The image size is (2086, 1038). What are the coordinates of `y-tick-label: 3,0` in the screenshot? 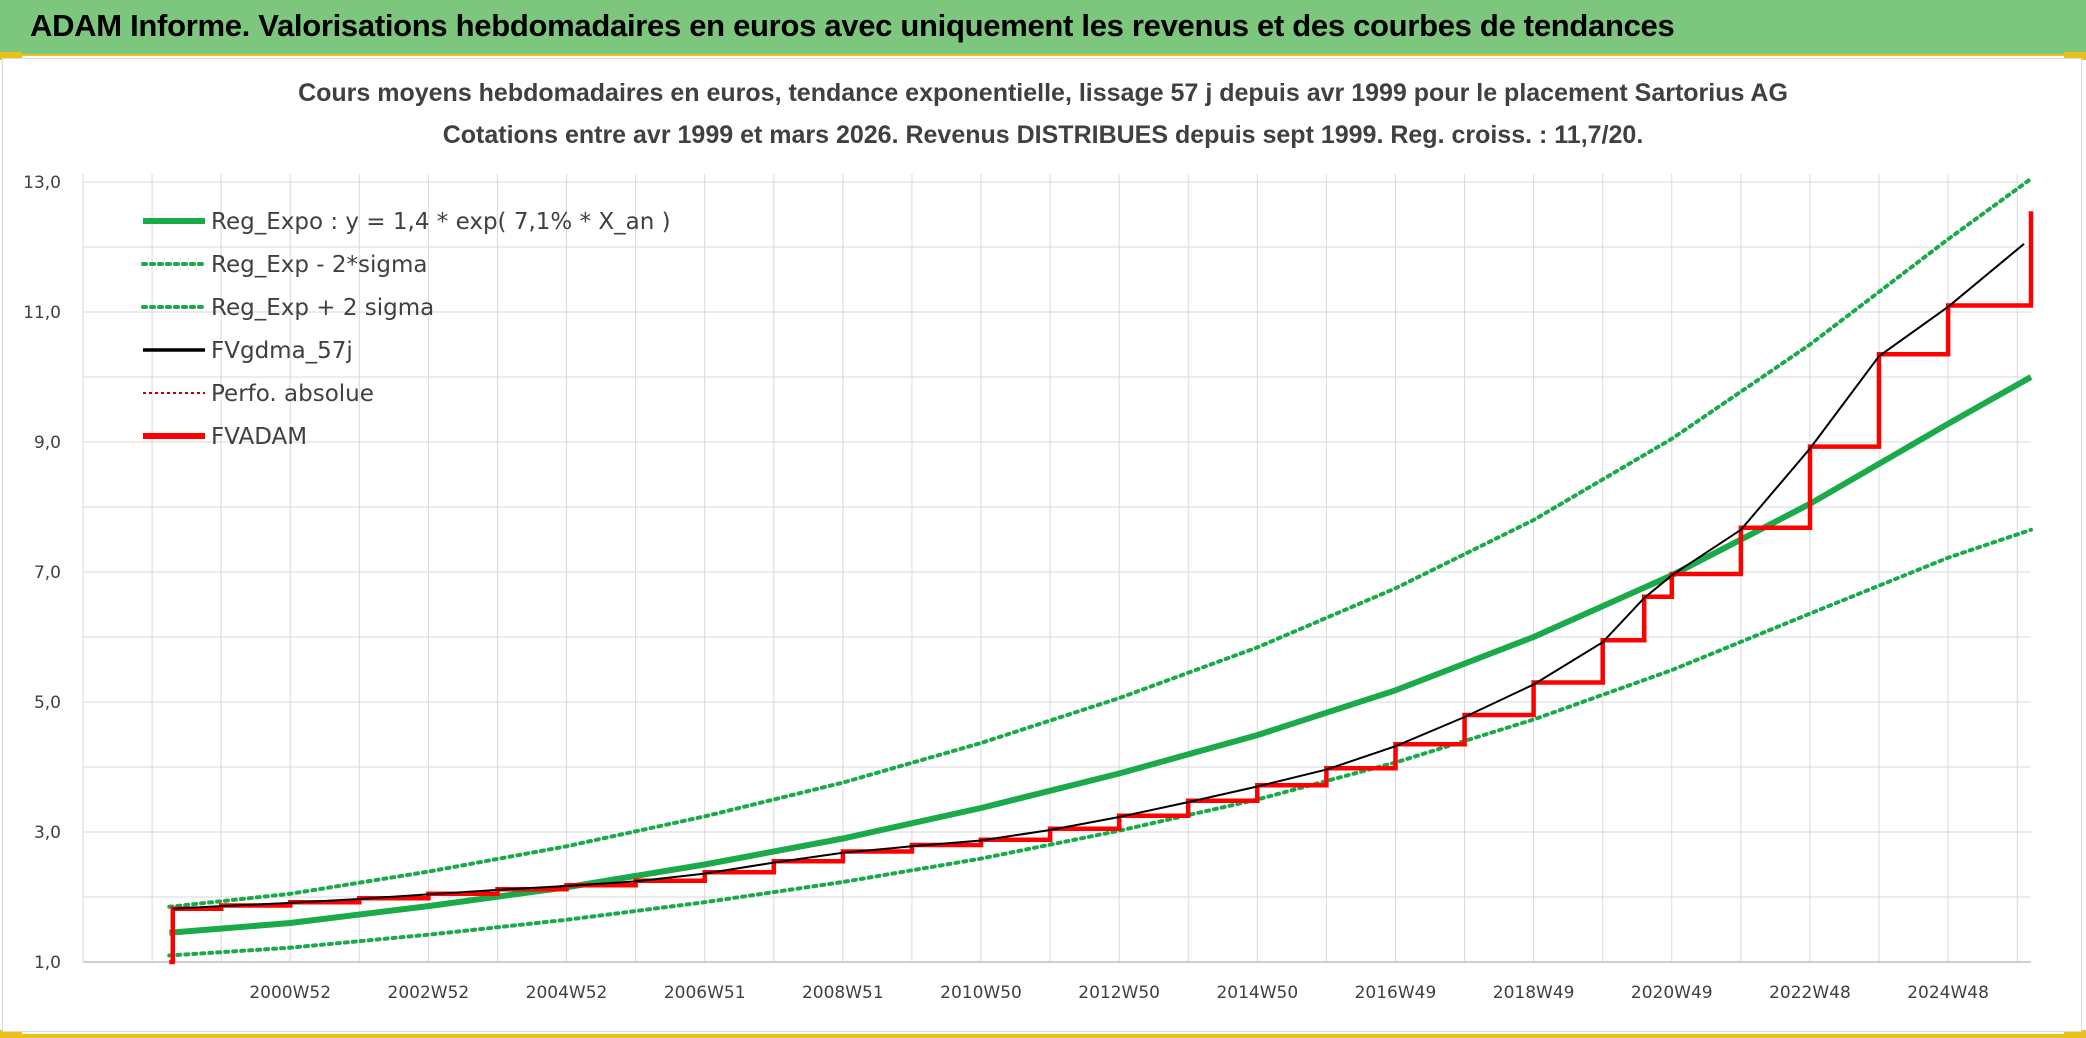 It's located at (47, 833).